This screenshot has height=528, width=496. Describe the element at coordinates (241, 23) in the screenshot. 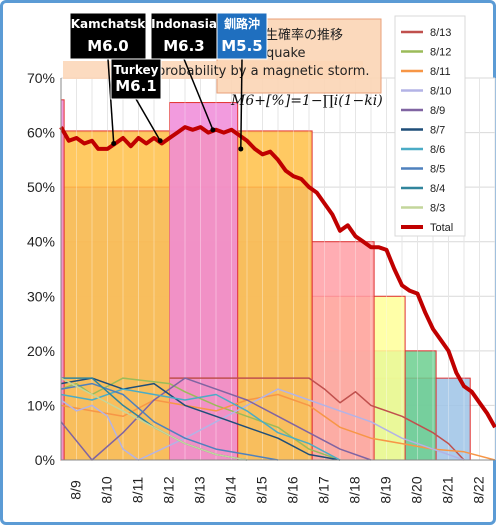

I see `callout-quake-name: 釧路沖` at that location.